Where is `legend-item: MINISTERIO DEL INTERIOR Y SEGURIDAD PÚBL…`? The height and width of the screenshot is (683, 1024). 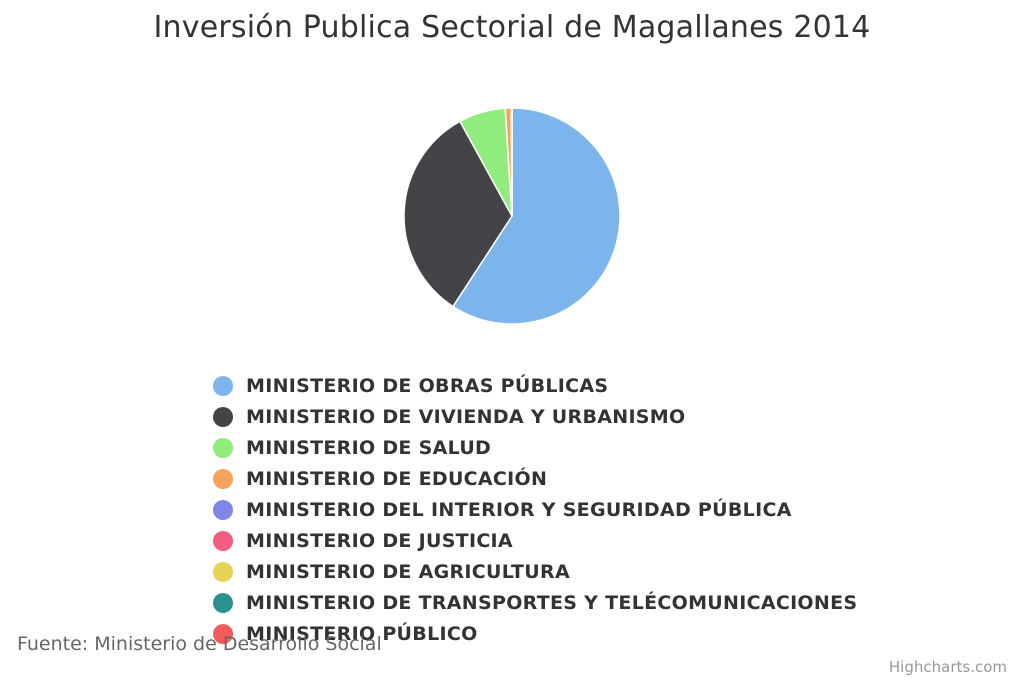 legend-item: MINISTERIO DEL INTERIOR Y SEGURIDAD PÚBL… is located at coordinates (535, 509).